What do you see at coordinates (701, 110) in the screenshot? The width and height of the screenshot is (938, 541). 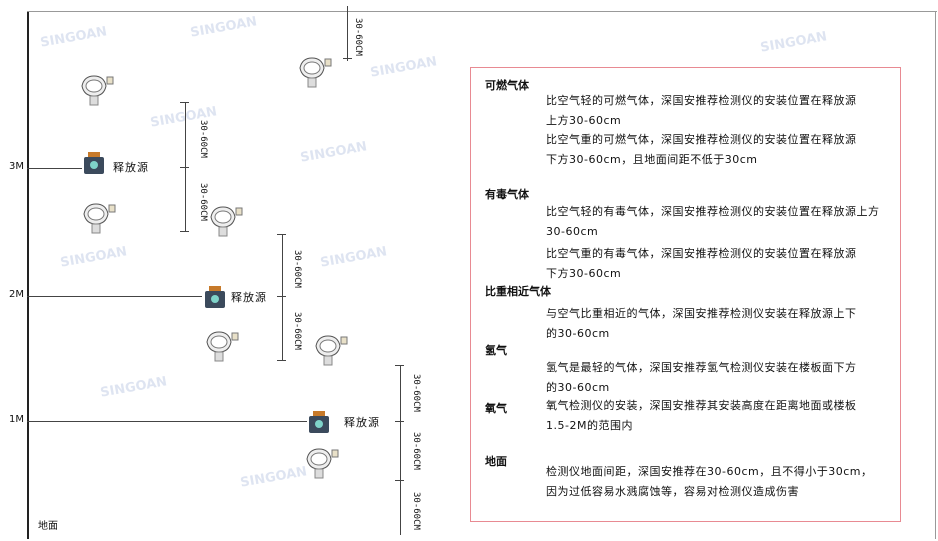 I see `section-text: 比空气轻的可燃气体，深国安推荐检测仪的安装位置在释放源上方30-60cm` at bounding box center [701, 110].